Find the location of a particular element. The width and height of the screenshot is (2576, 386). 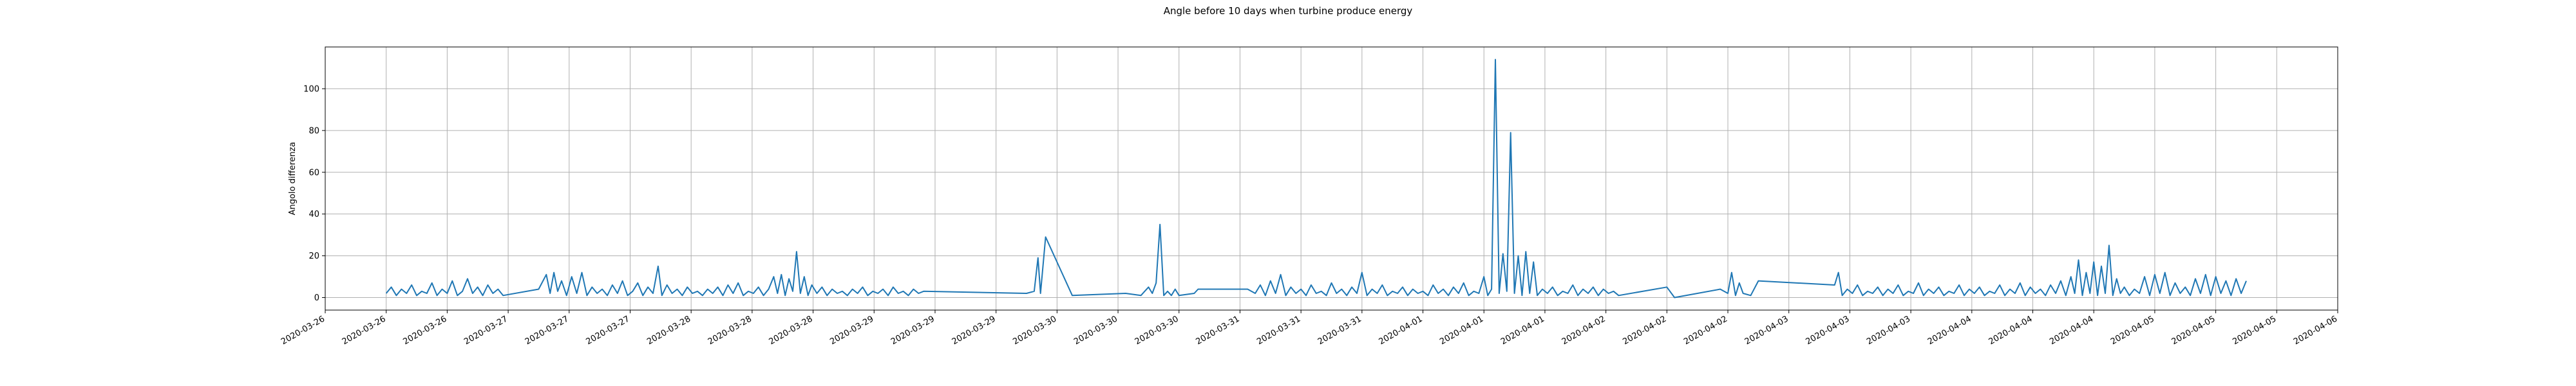

y-tick-label: 40 is located at coordinates (313, 214).